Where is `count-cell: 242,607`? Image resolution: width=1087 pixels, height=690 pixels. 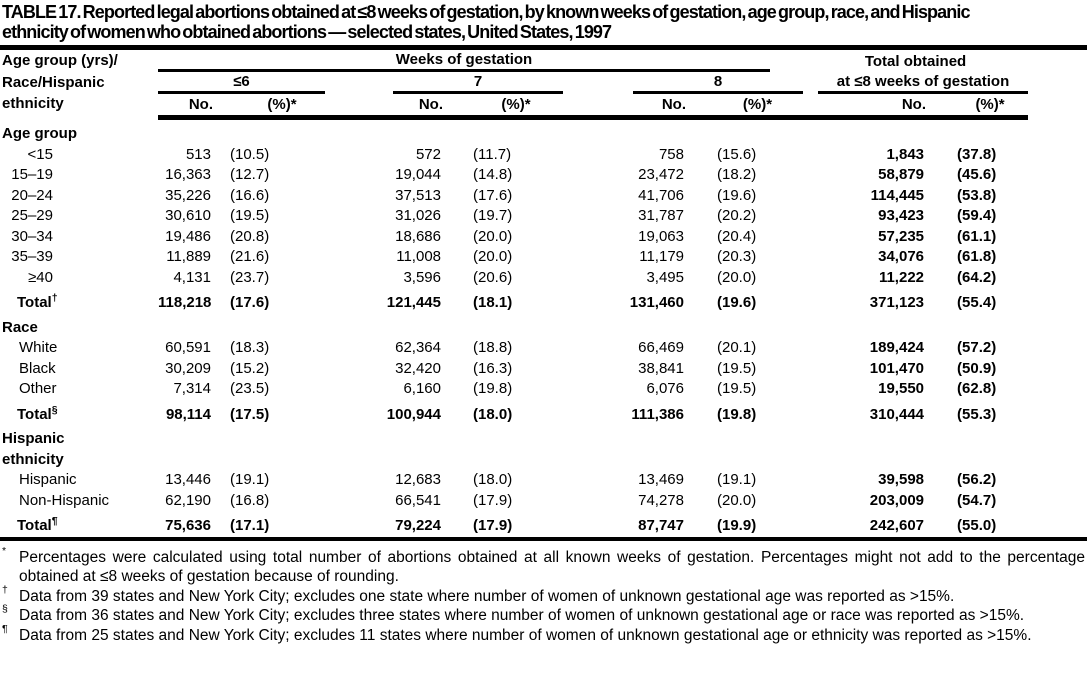 count-cell: 242,607 is located at coordinates (897, 525).